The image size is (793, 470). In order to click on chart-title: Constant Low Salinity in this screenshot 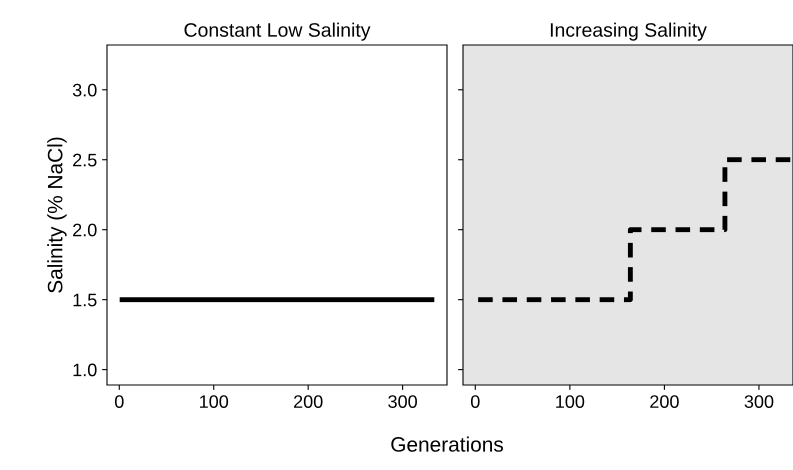, I will do `click(277, 31)`.